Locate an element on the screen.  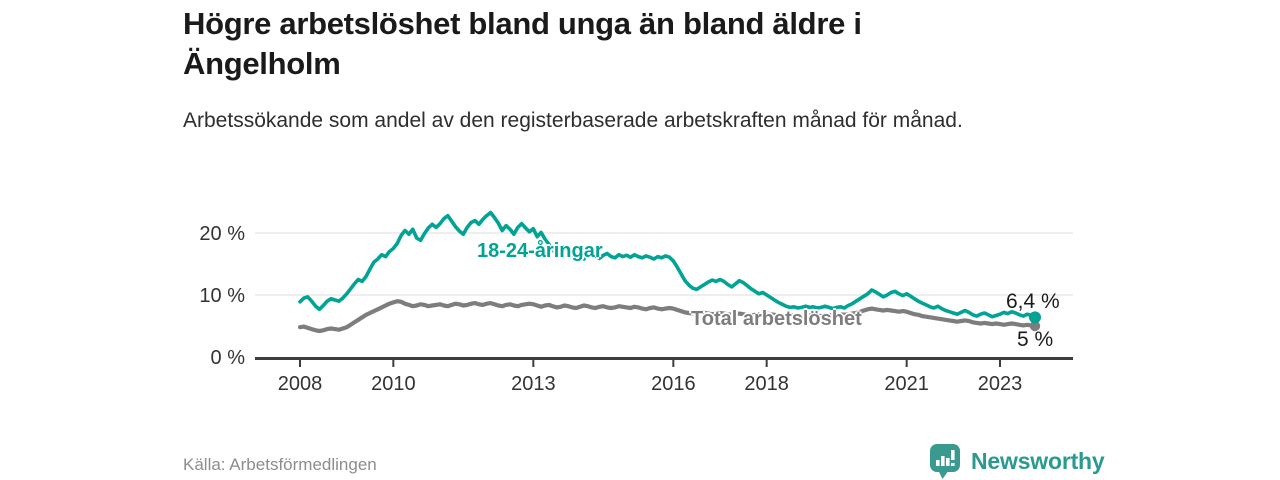
svg-text: 2010 is located at coordinates (393, 384).